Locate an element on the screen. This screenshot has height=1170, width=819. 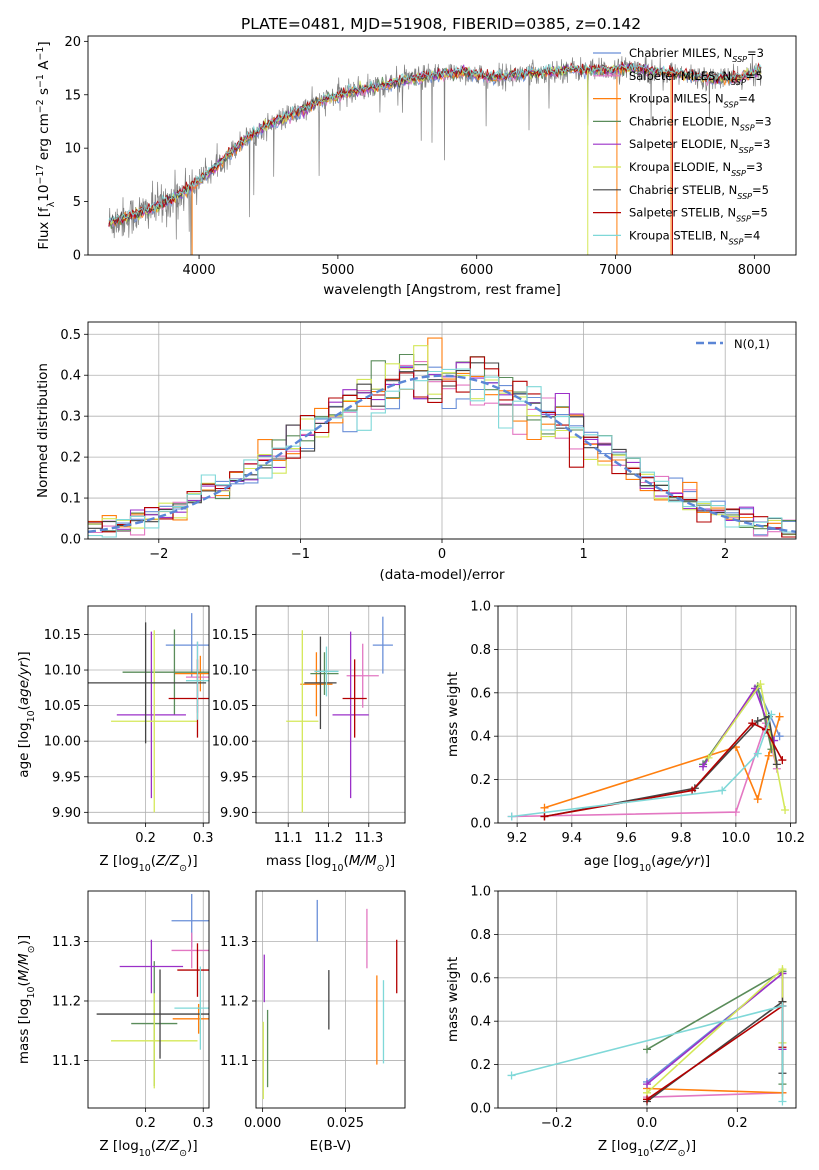
x-tick-label: 8000 is located at coordinates (754, 270).